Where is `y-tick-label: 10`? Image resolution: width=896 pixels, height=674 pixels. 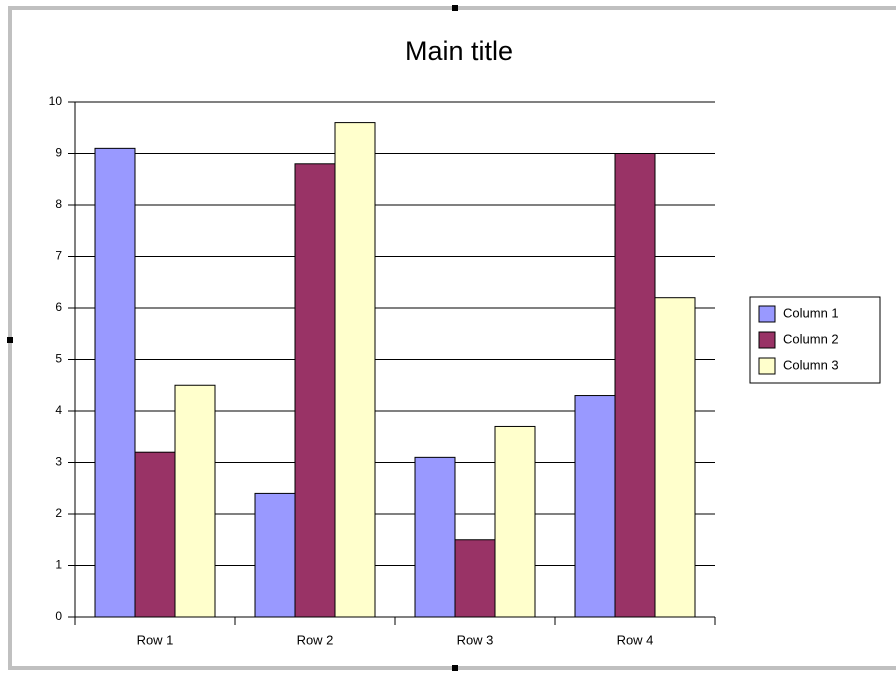
y-tick-label: 10 is located at coordinates (56, 101).